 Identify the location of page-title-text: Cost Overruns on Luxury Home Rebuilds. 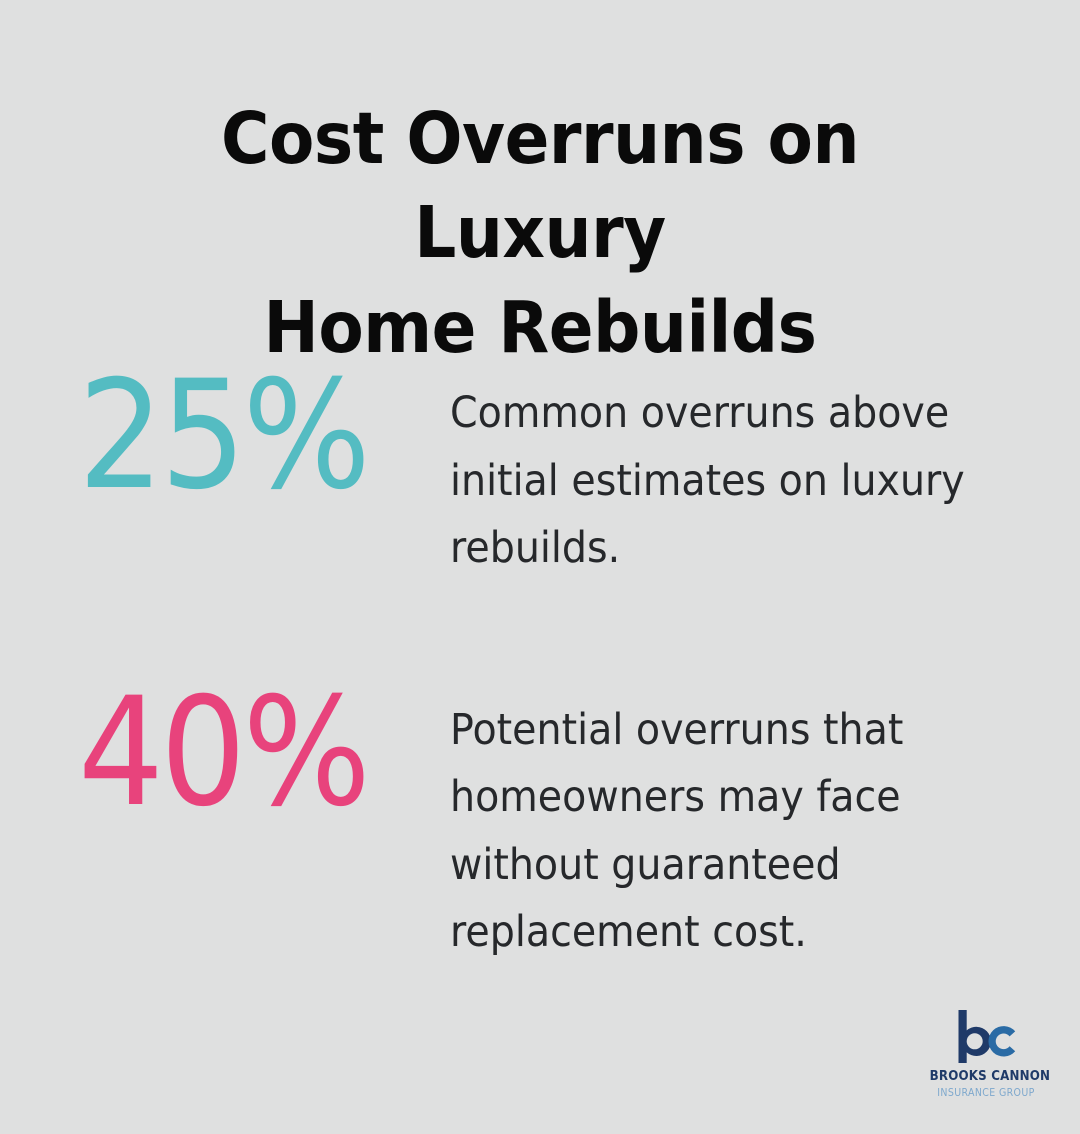
(540, 233).